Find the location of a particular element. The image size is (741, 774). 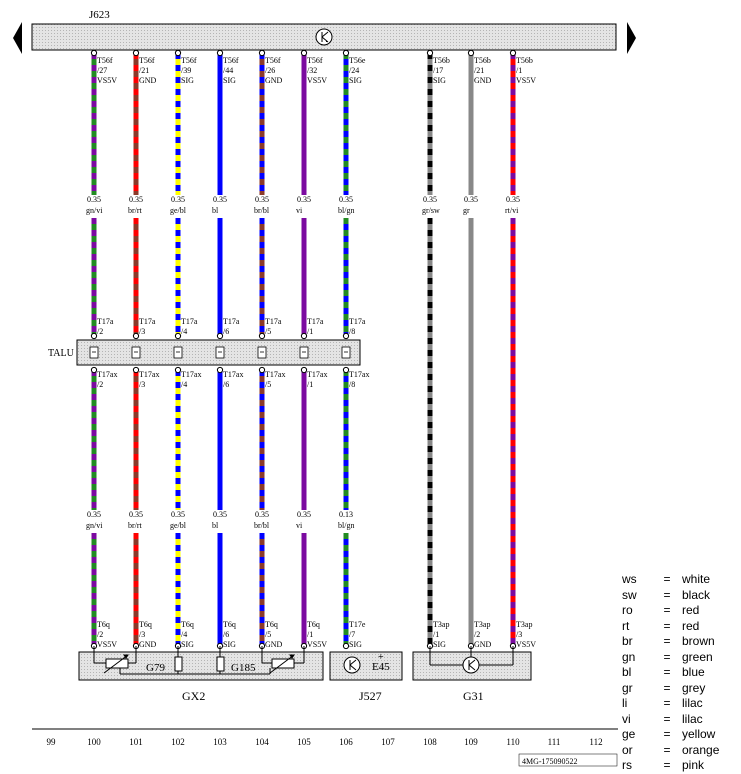

bottom-pin-label: /1 is located at coordinates (436, 634).